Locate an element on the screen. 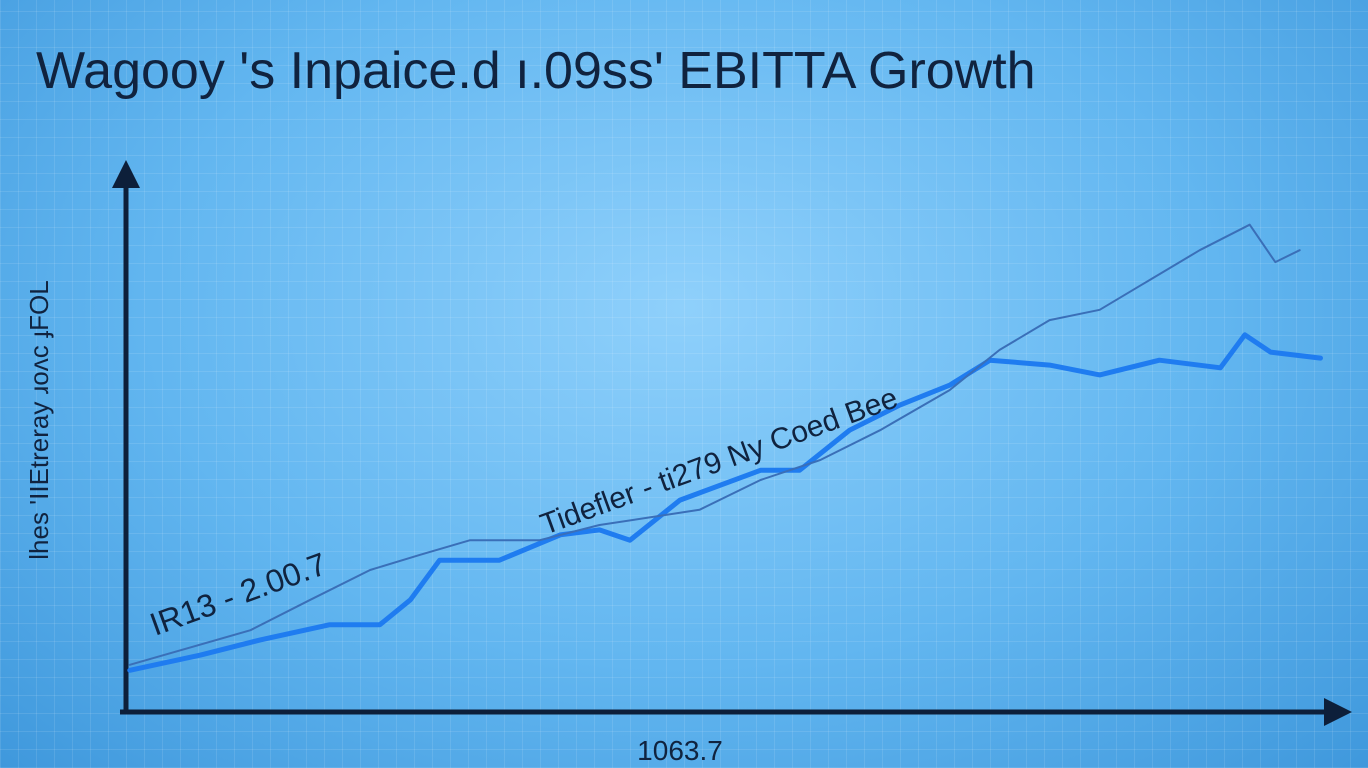  y-axis-arrow is located at coordinates (126, 174).